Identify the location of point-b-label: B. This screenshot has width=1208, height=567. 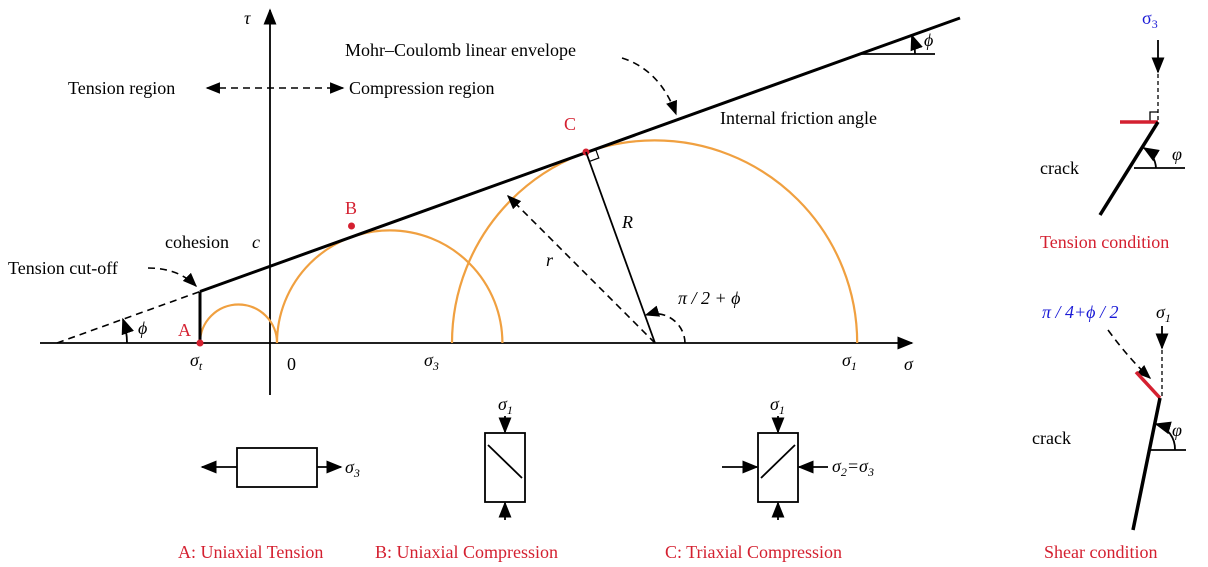
(351, 208).